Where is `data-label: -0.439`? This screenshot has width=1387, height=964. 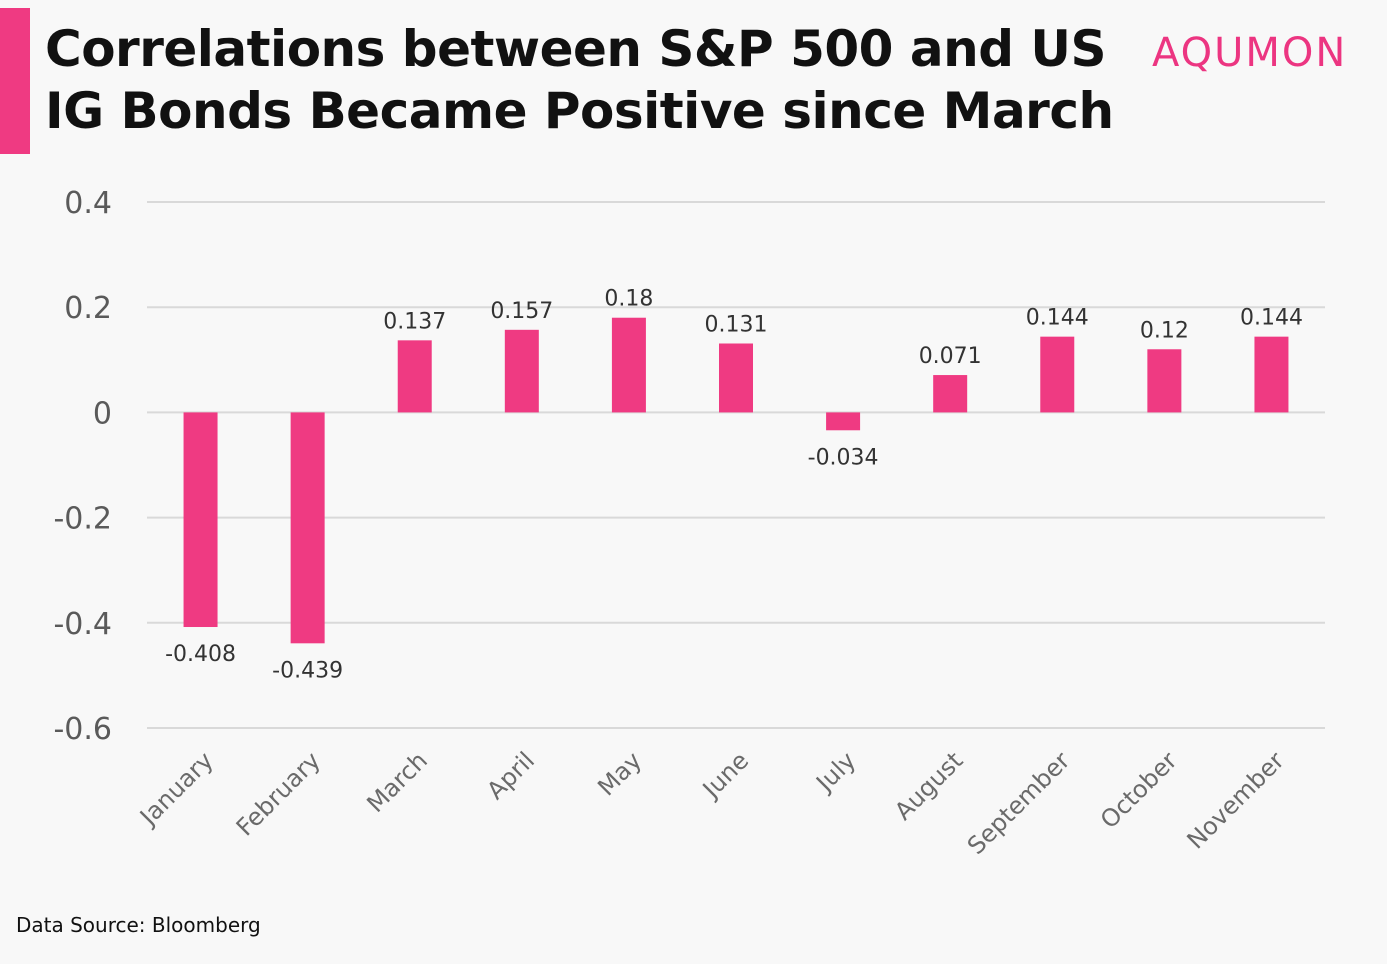
data-label: -0.439 is located at coordinates (307, 670).